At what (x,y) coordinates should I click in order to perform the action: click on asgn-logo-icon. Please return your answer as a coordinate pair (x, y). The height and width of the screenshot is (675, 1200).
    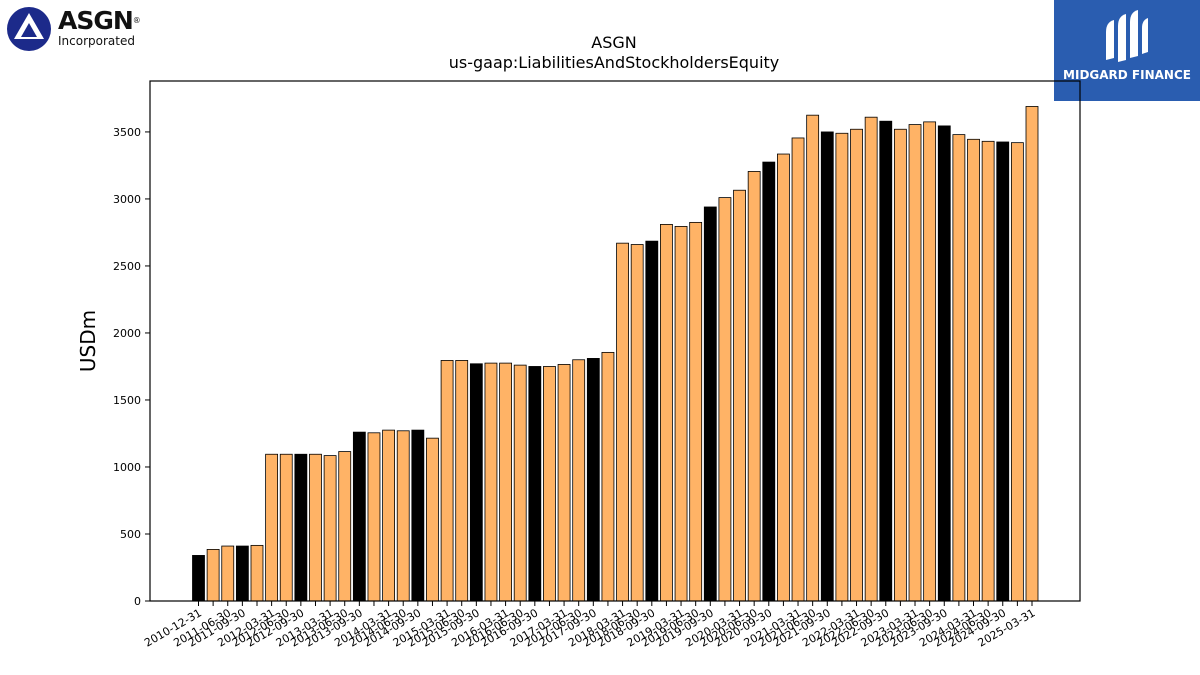
    Looking at the image, I should click on (29, 29).